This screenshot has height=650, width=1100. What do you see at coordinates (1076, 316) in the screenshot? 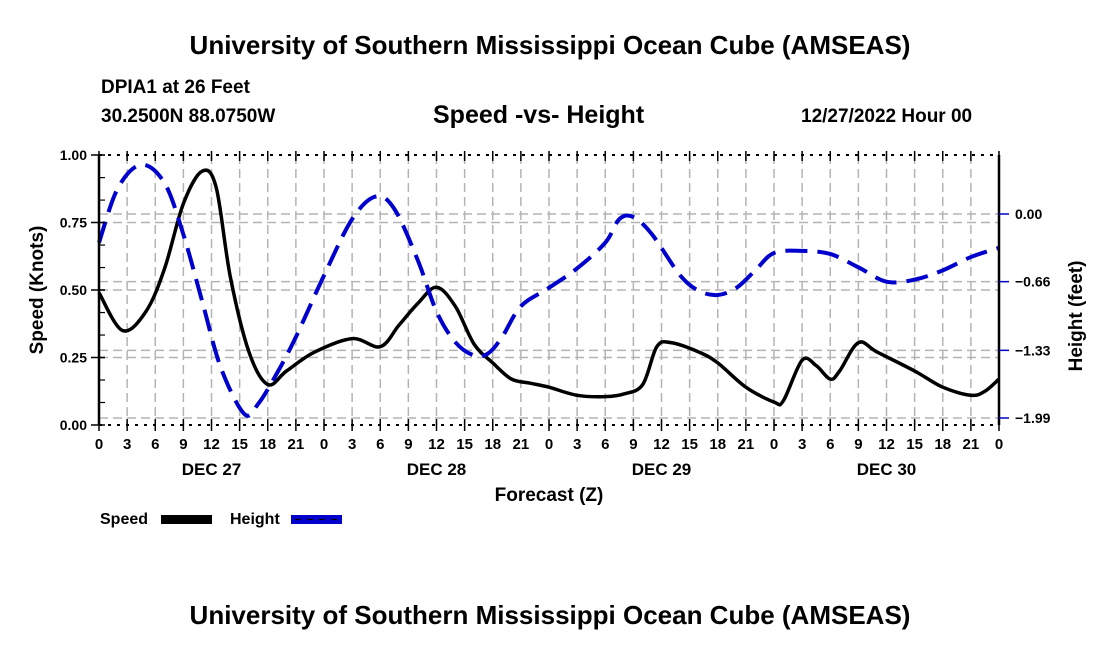
I see `y2-axis-title: Height (feet)` at bounding box center [1076, 316].